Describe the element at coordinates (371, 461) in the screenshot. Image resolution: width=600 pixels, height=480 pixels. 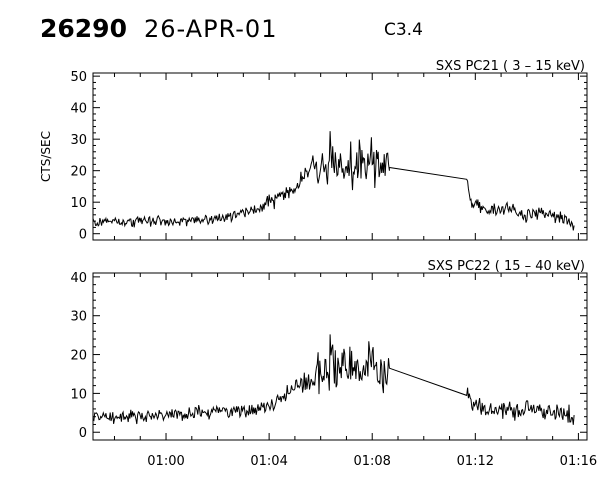
I see `x-tick-label: 01:08` at that location.